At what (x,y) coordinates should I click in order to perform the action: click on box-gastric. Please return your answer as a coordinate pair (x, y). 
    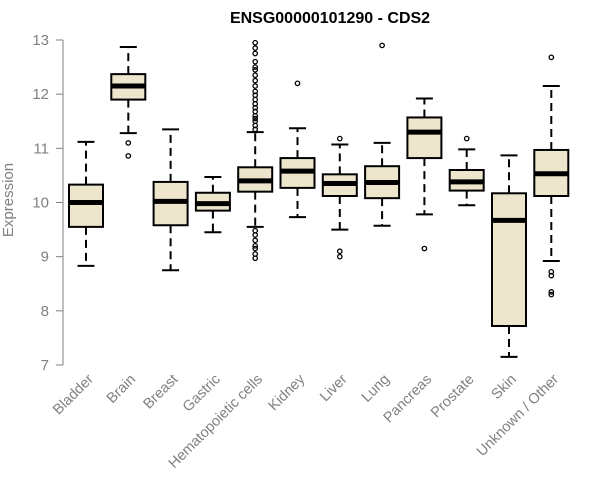
    Looking at the image, I should click on (212, 205).